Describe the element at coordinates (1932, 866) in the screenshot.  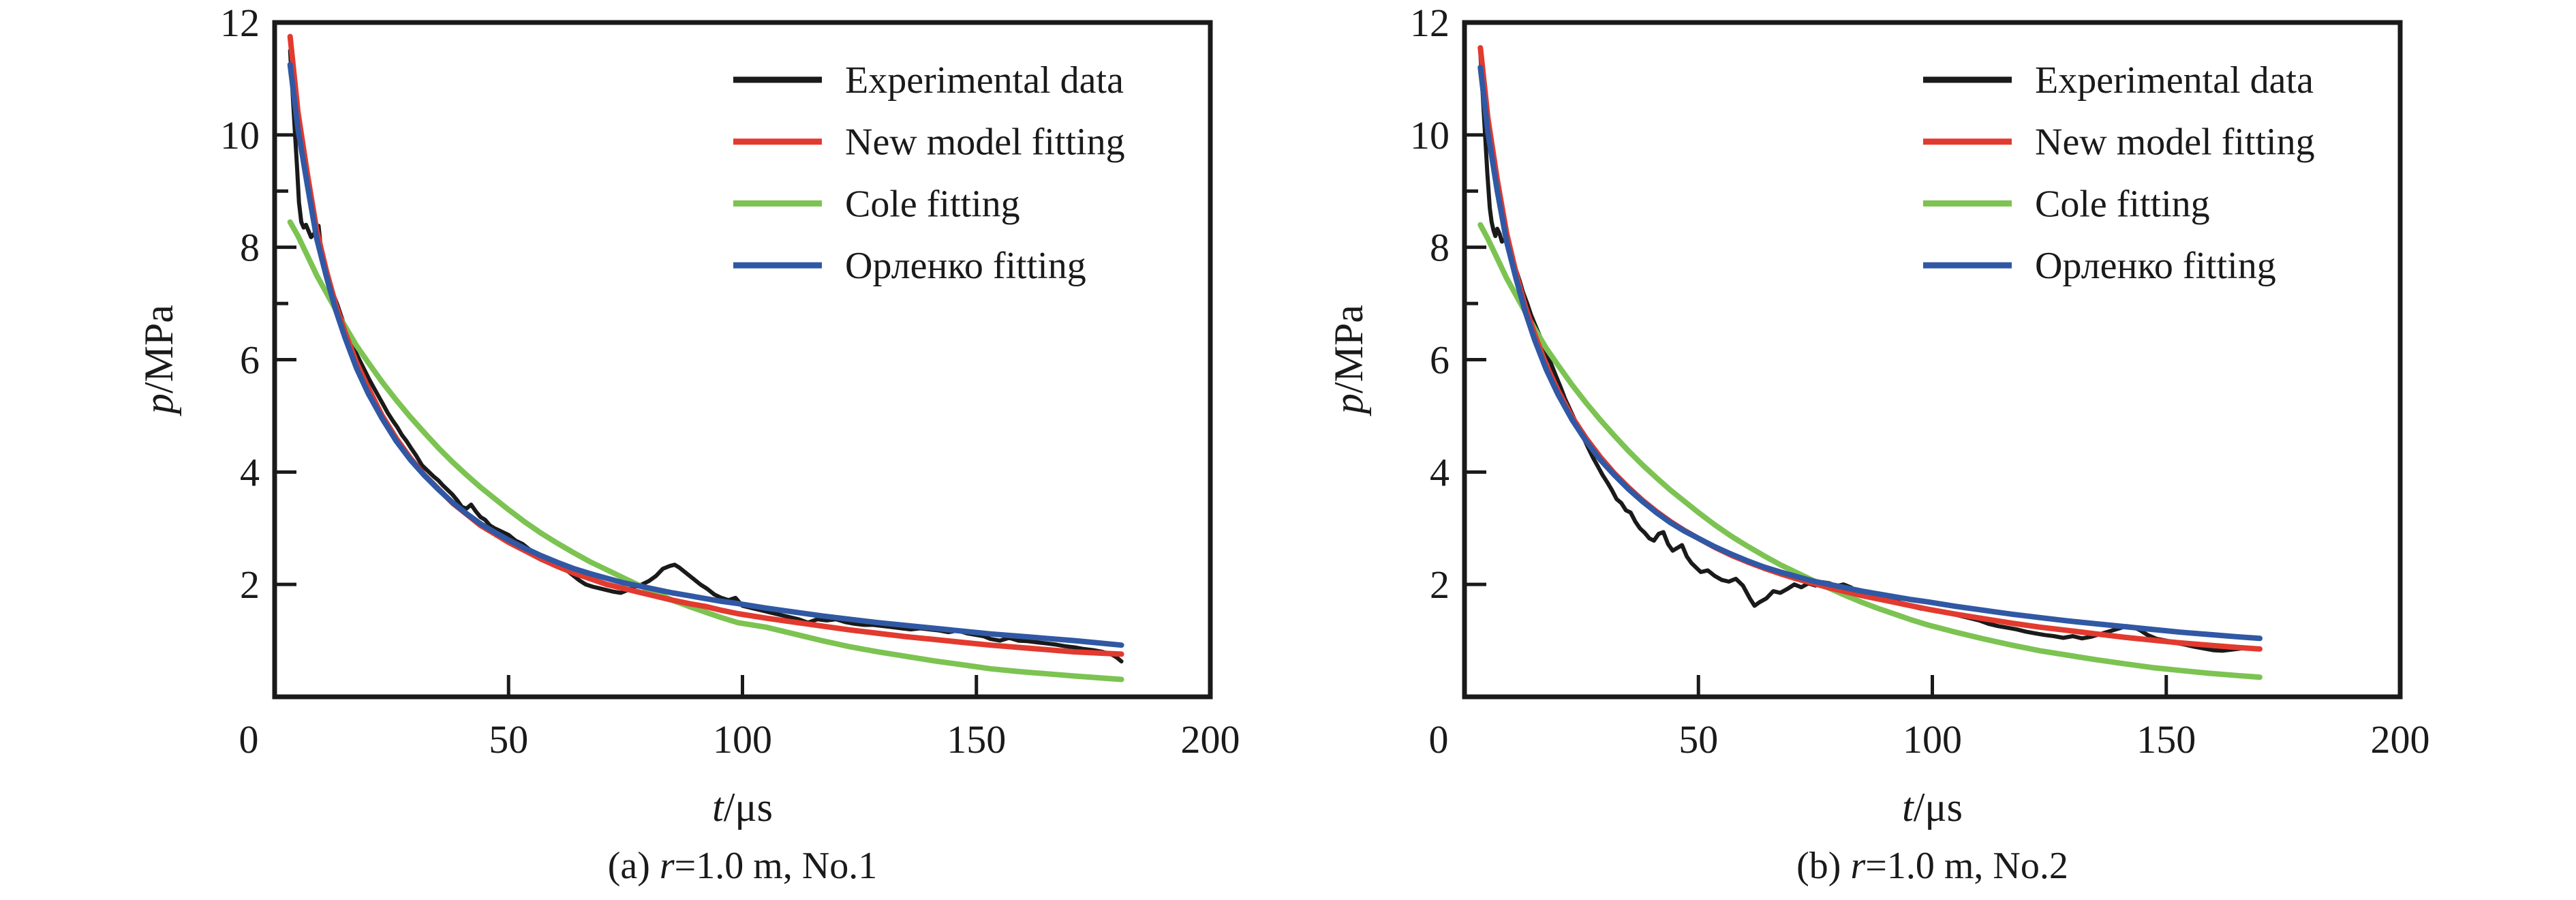
I see `caption: (b) r=1.0 m, No.2` at that location.